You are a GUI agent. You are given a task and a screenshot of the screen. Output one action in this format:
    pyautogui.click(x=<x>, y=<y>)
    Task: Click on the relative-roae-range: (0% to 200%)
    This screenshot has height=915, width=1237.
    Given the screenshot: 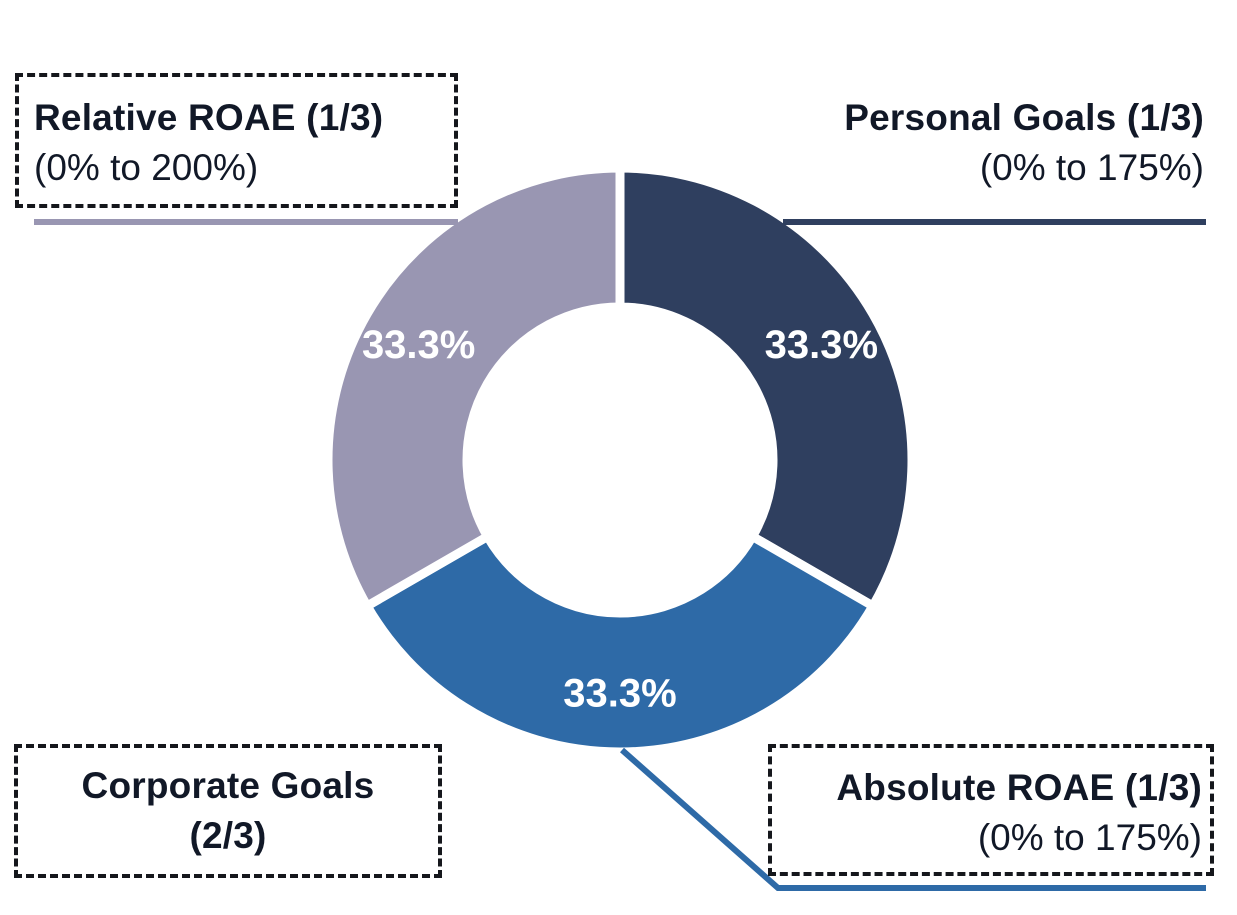 What is the action you would take?
    pyautogui.click(x=146, y=167)
    